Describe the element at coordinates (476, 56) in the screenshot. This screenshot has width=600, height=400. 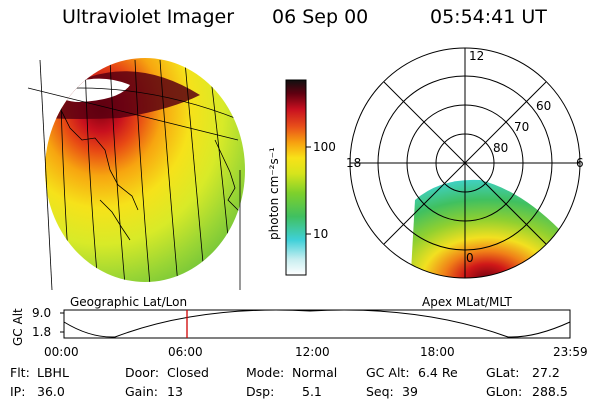
I see `mlt-label-12: 12` at that location.